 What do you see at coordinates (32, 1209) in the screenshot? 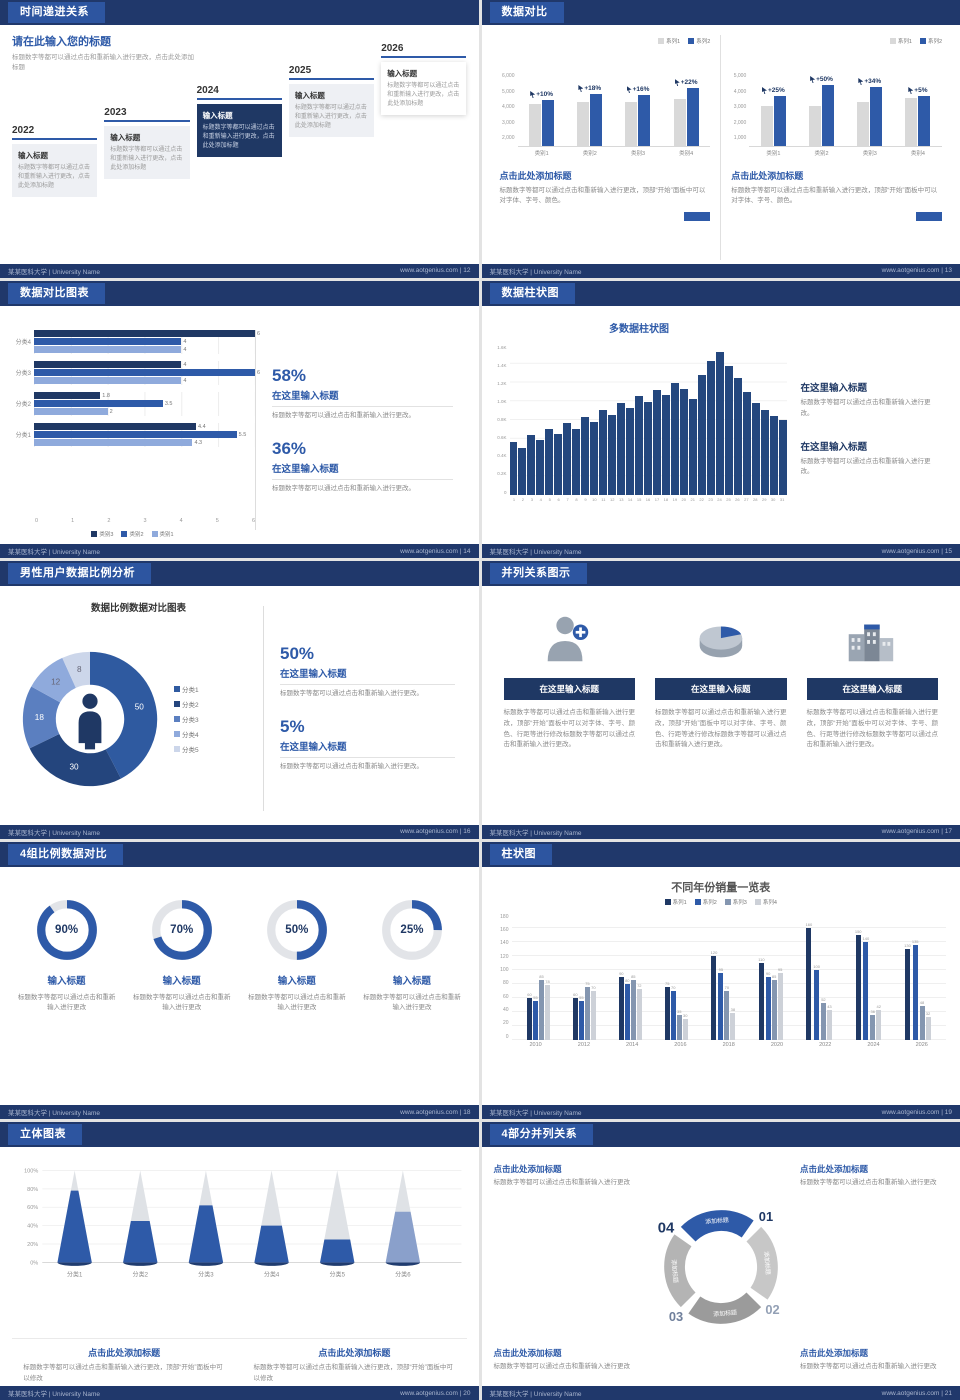
I see `svg-text: 60%` at bounding box center [32, 1209].